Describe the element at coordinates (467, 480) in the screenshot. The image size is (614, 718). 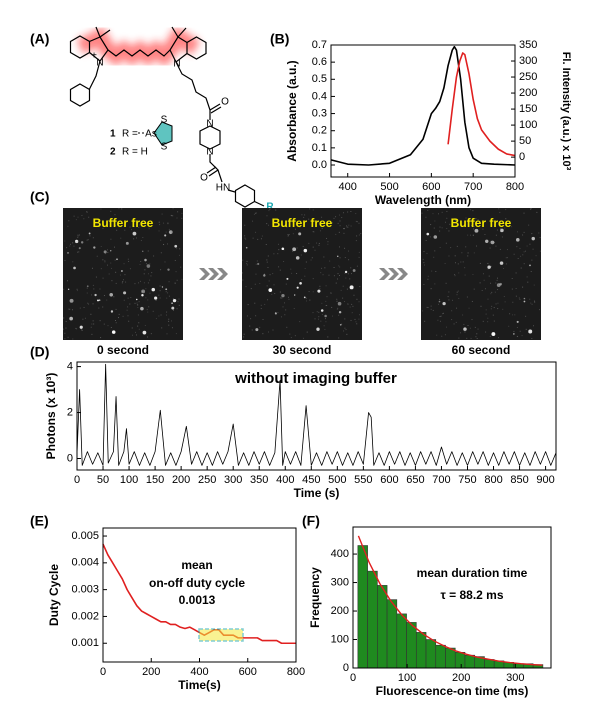
I see `x-tick-label: 750` at that location.